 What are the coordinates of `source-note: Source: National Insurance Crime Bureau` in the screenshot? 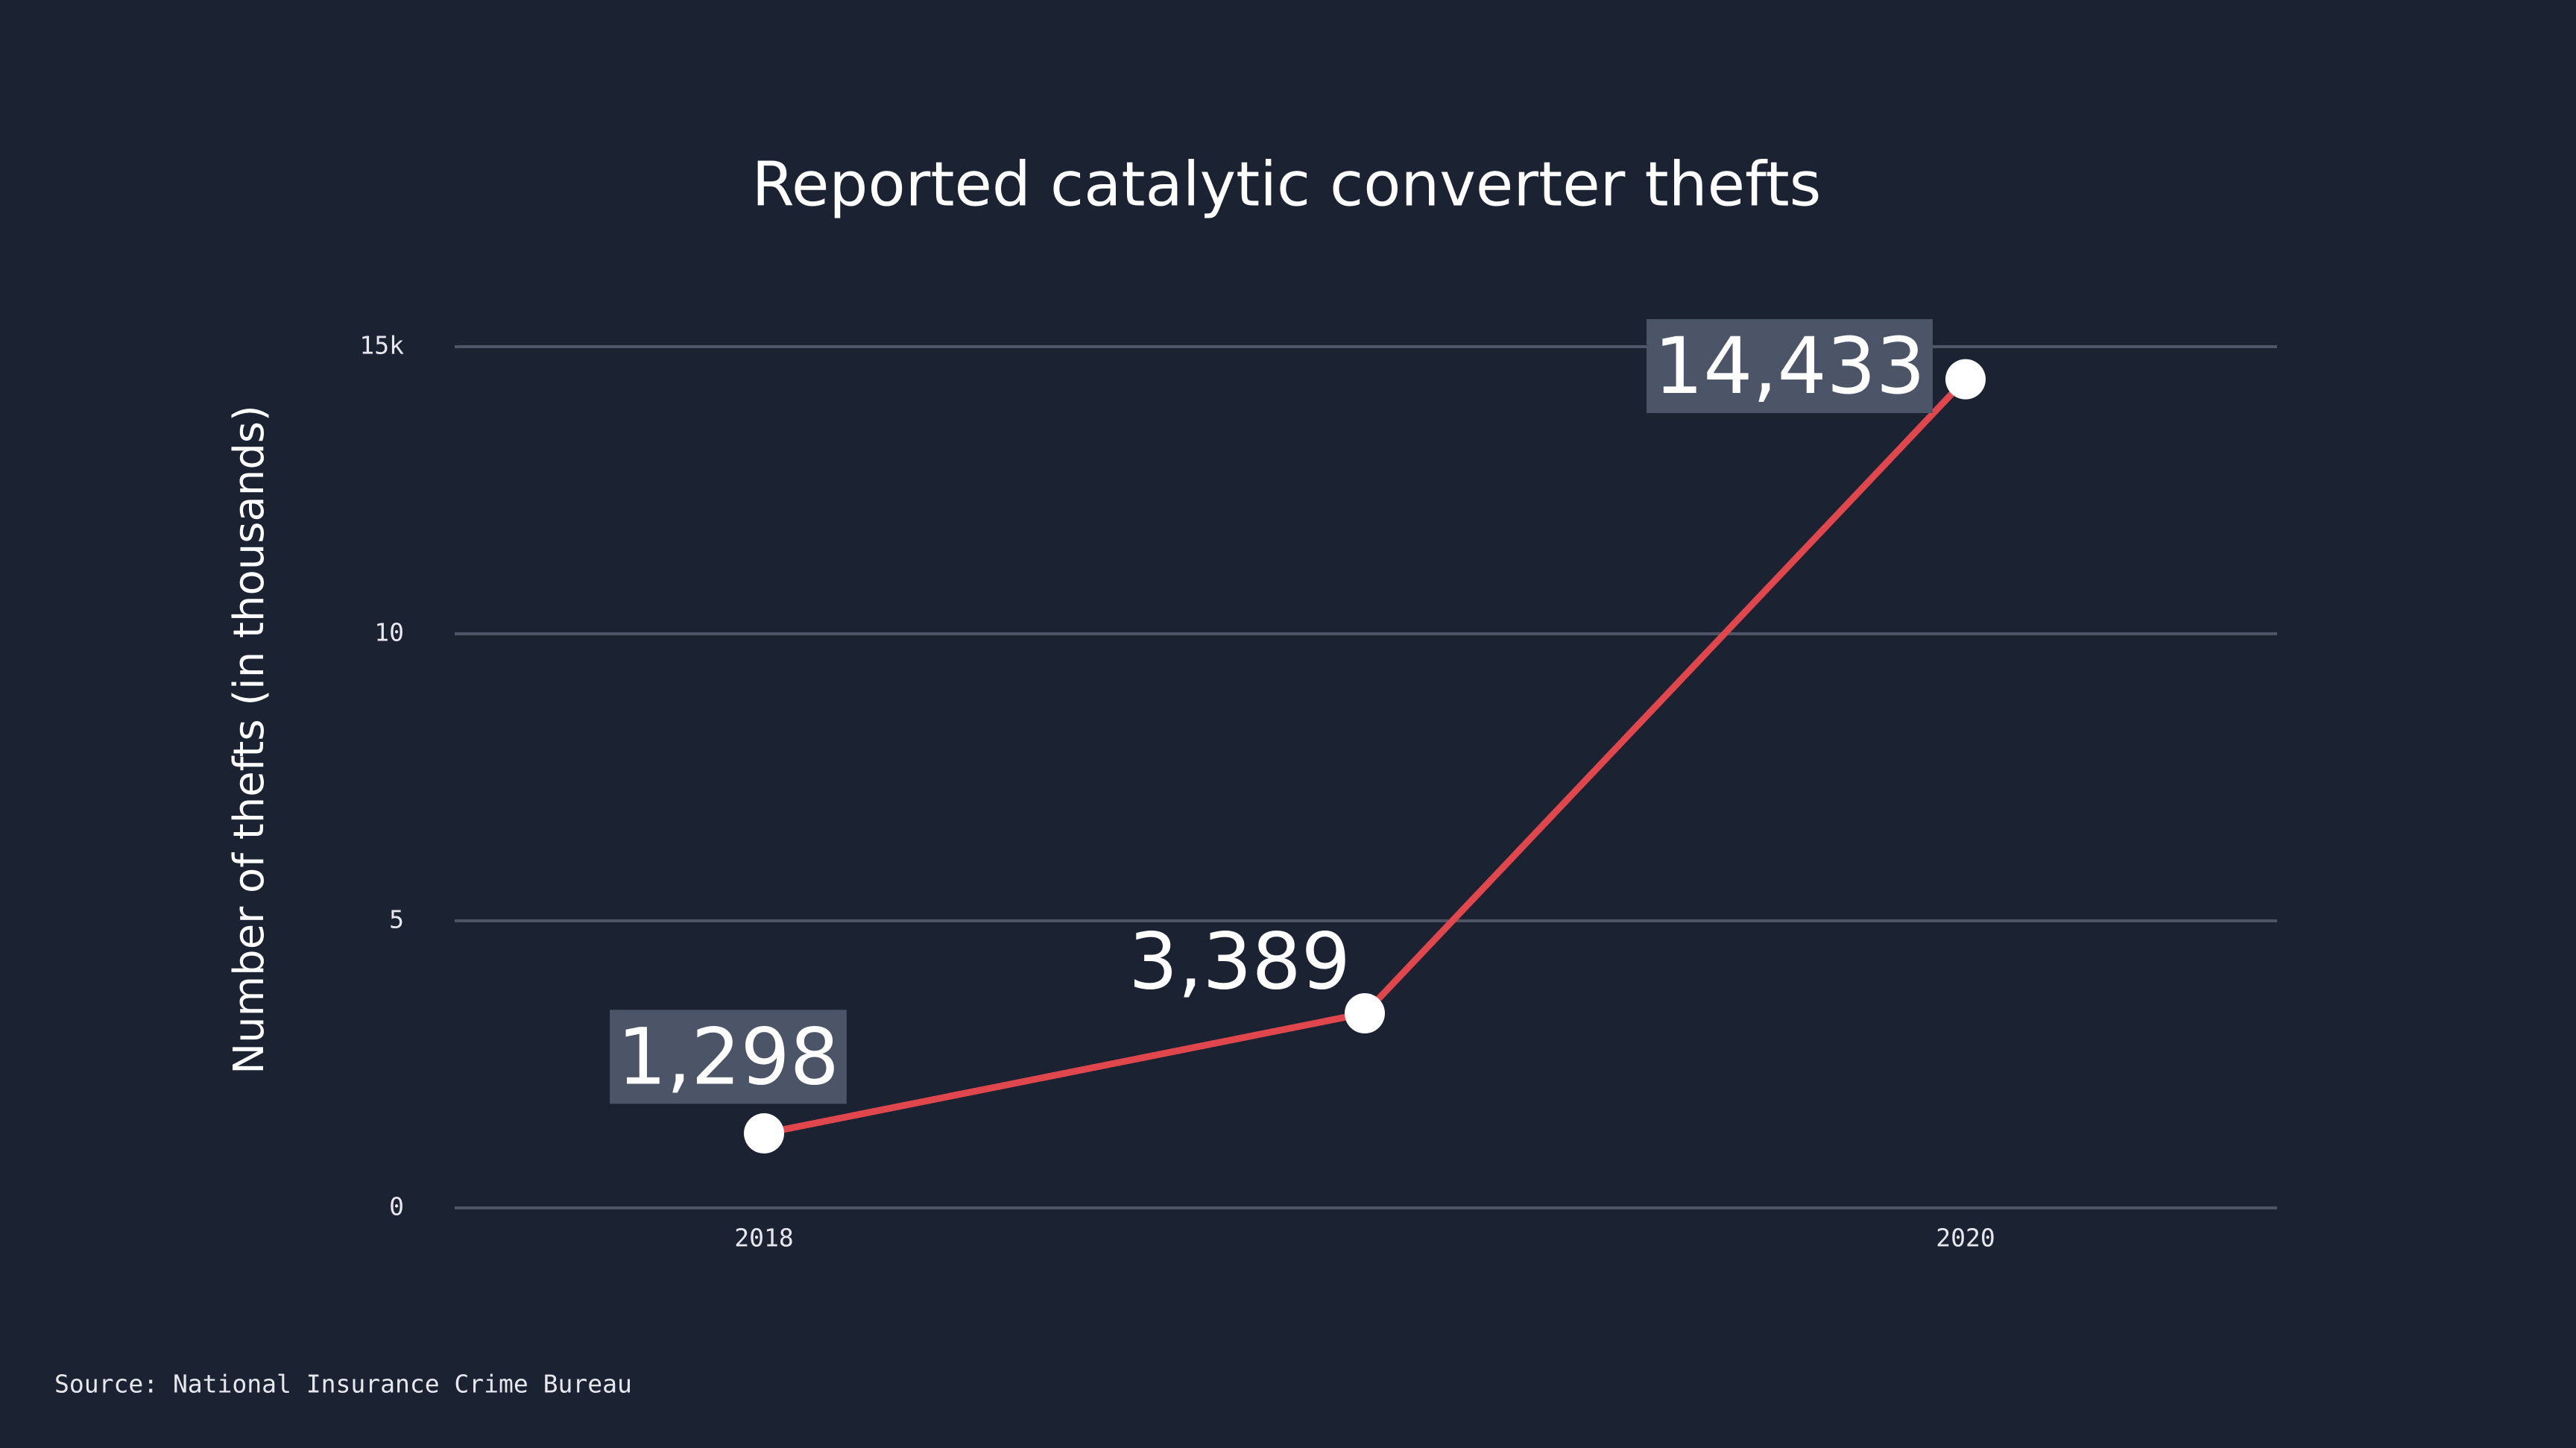 It's located at (343, 1384).